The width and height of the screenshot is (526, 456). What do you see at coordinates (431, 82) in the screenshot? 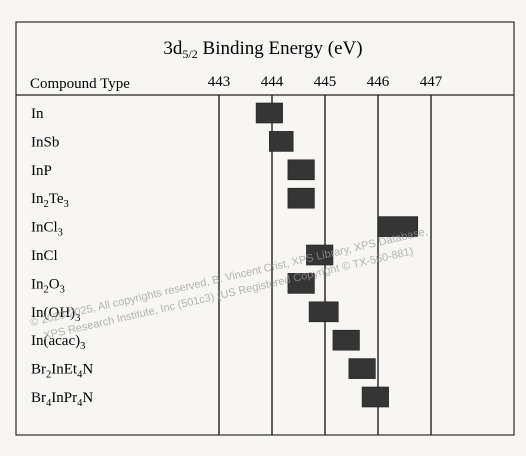
I see `x-tick-447: 447` at bounding box center [431, 82].